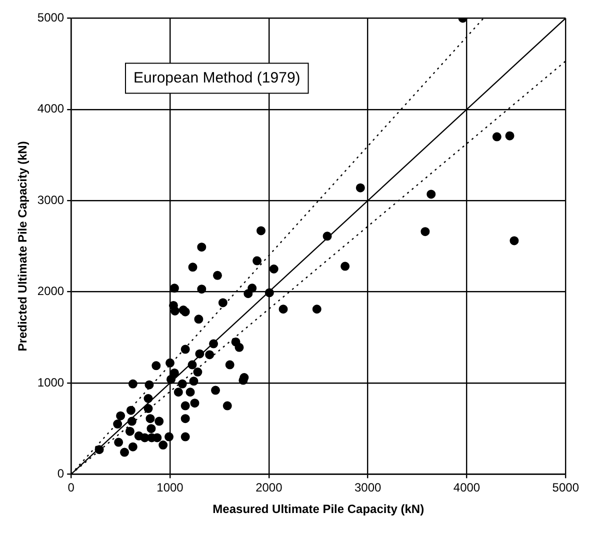  Describe the element at coordinates (216, 77) in the screenshot. I see `annotation: European Method (1979)` at that location.